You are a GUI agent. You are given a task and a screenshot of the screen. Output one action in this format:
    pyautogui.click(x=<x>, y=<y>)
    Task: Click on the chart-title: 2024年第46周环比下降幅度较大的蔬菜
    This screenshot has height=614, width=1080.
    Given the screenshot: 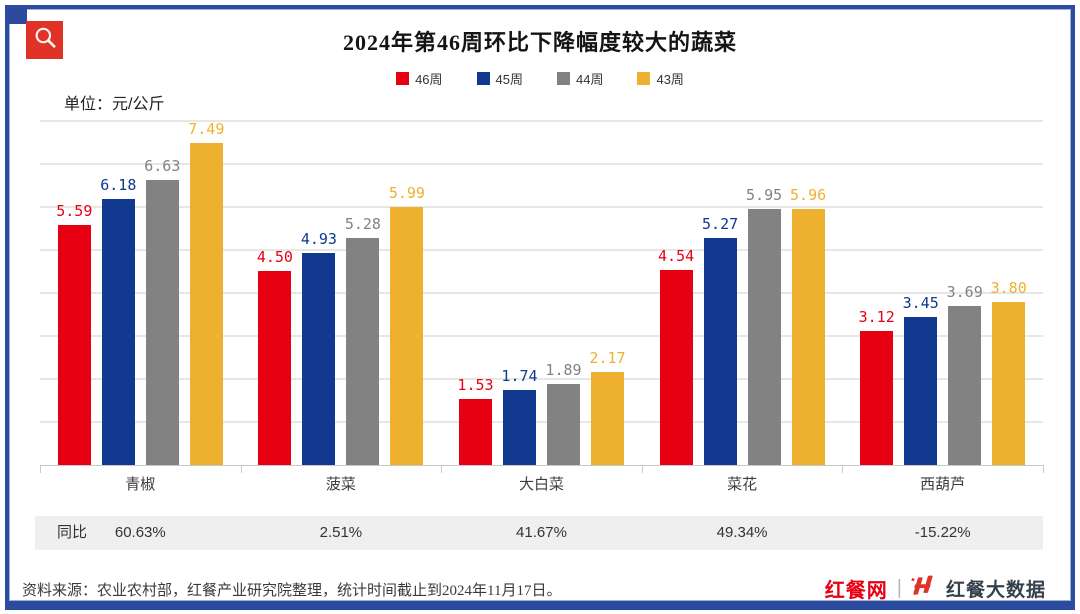 What is the action you would take?
    pyautogui.click(x=539, y=42)
    